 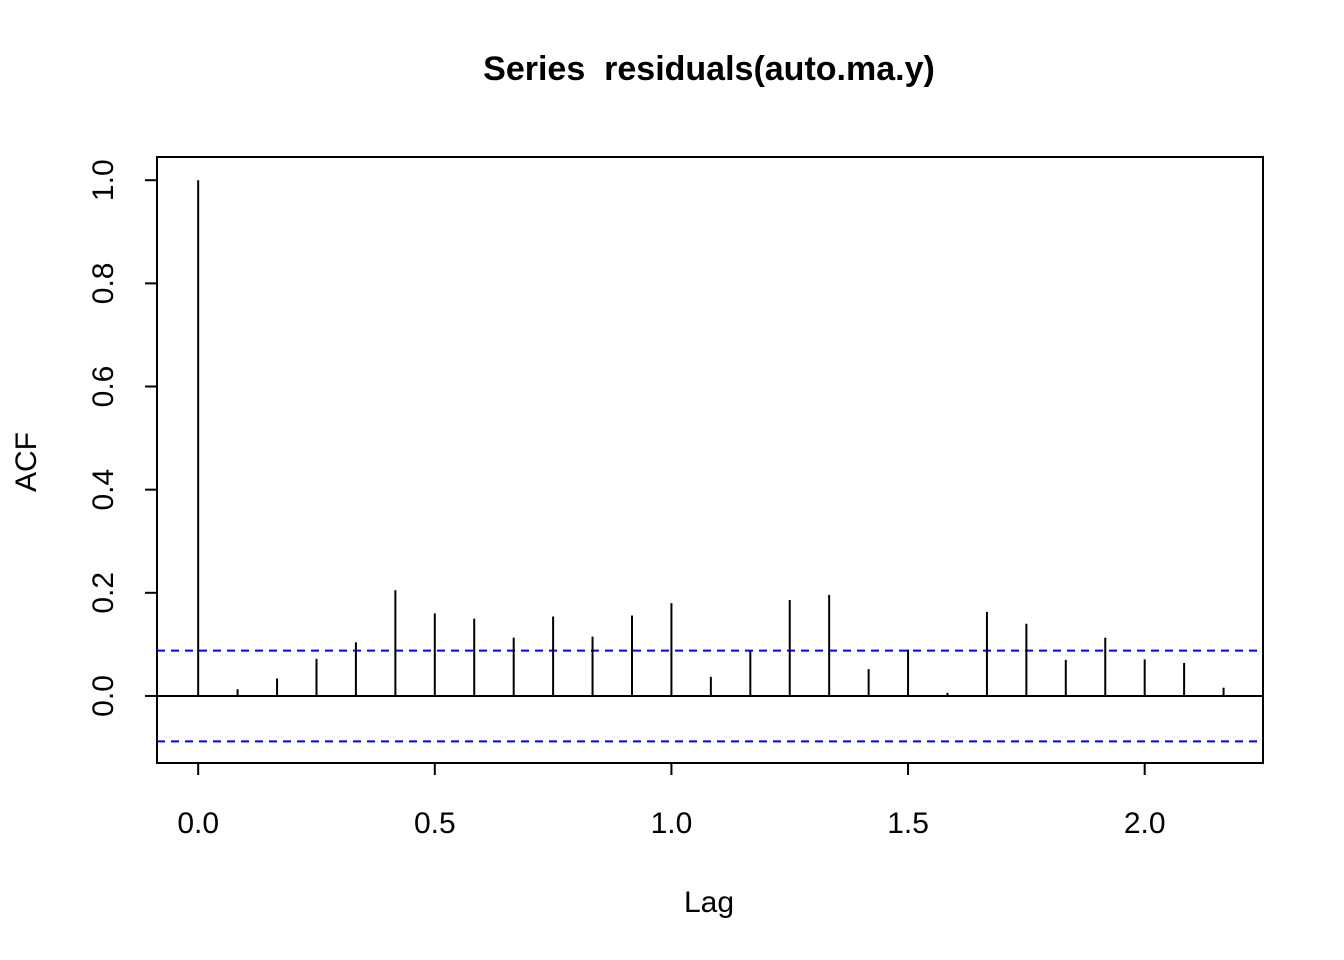 I want to click on y-tick-label: 1.0, so click(x=103, y=180).